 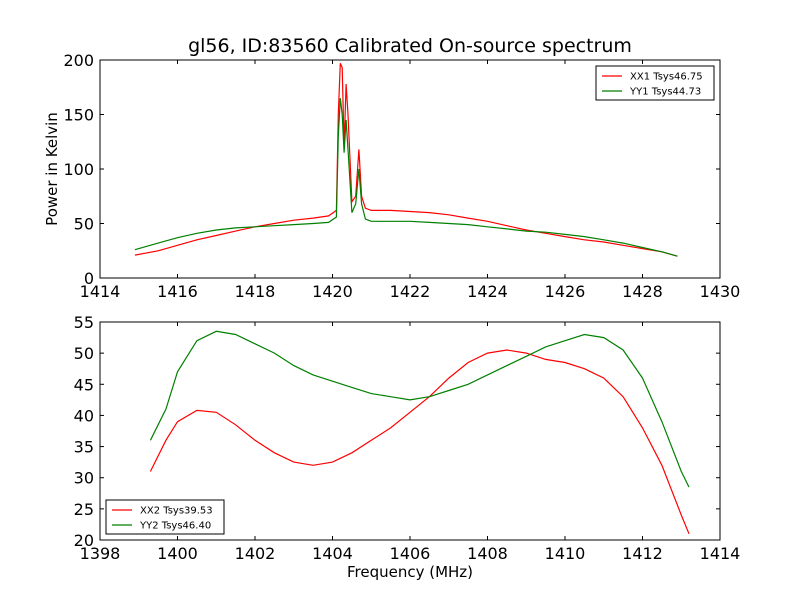 I want to click on x-tick-label: 1428, so click(x=642, y=291).